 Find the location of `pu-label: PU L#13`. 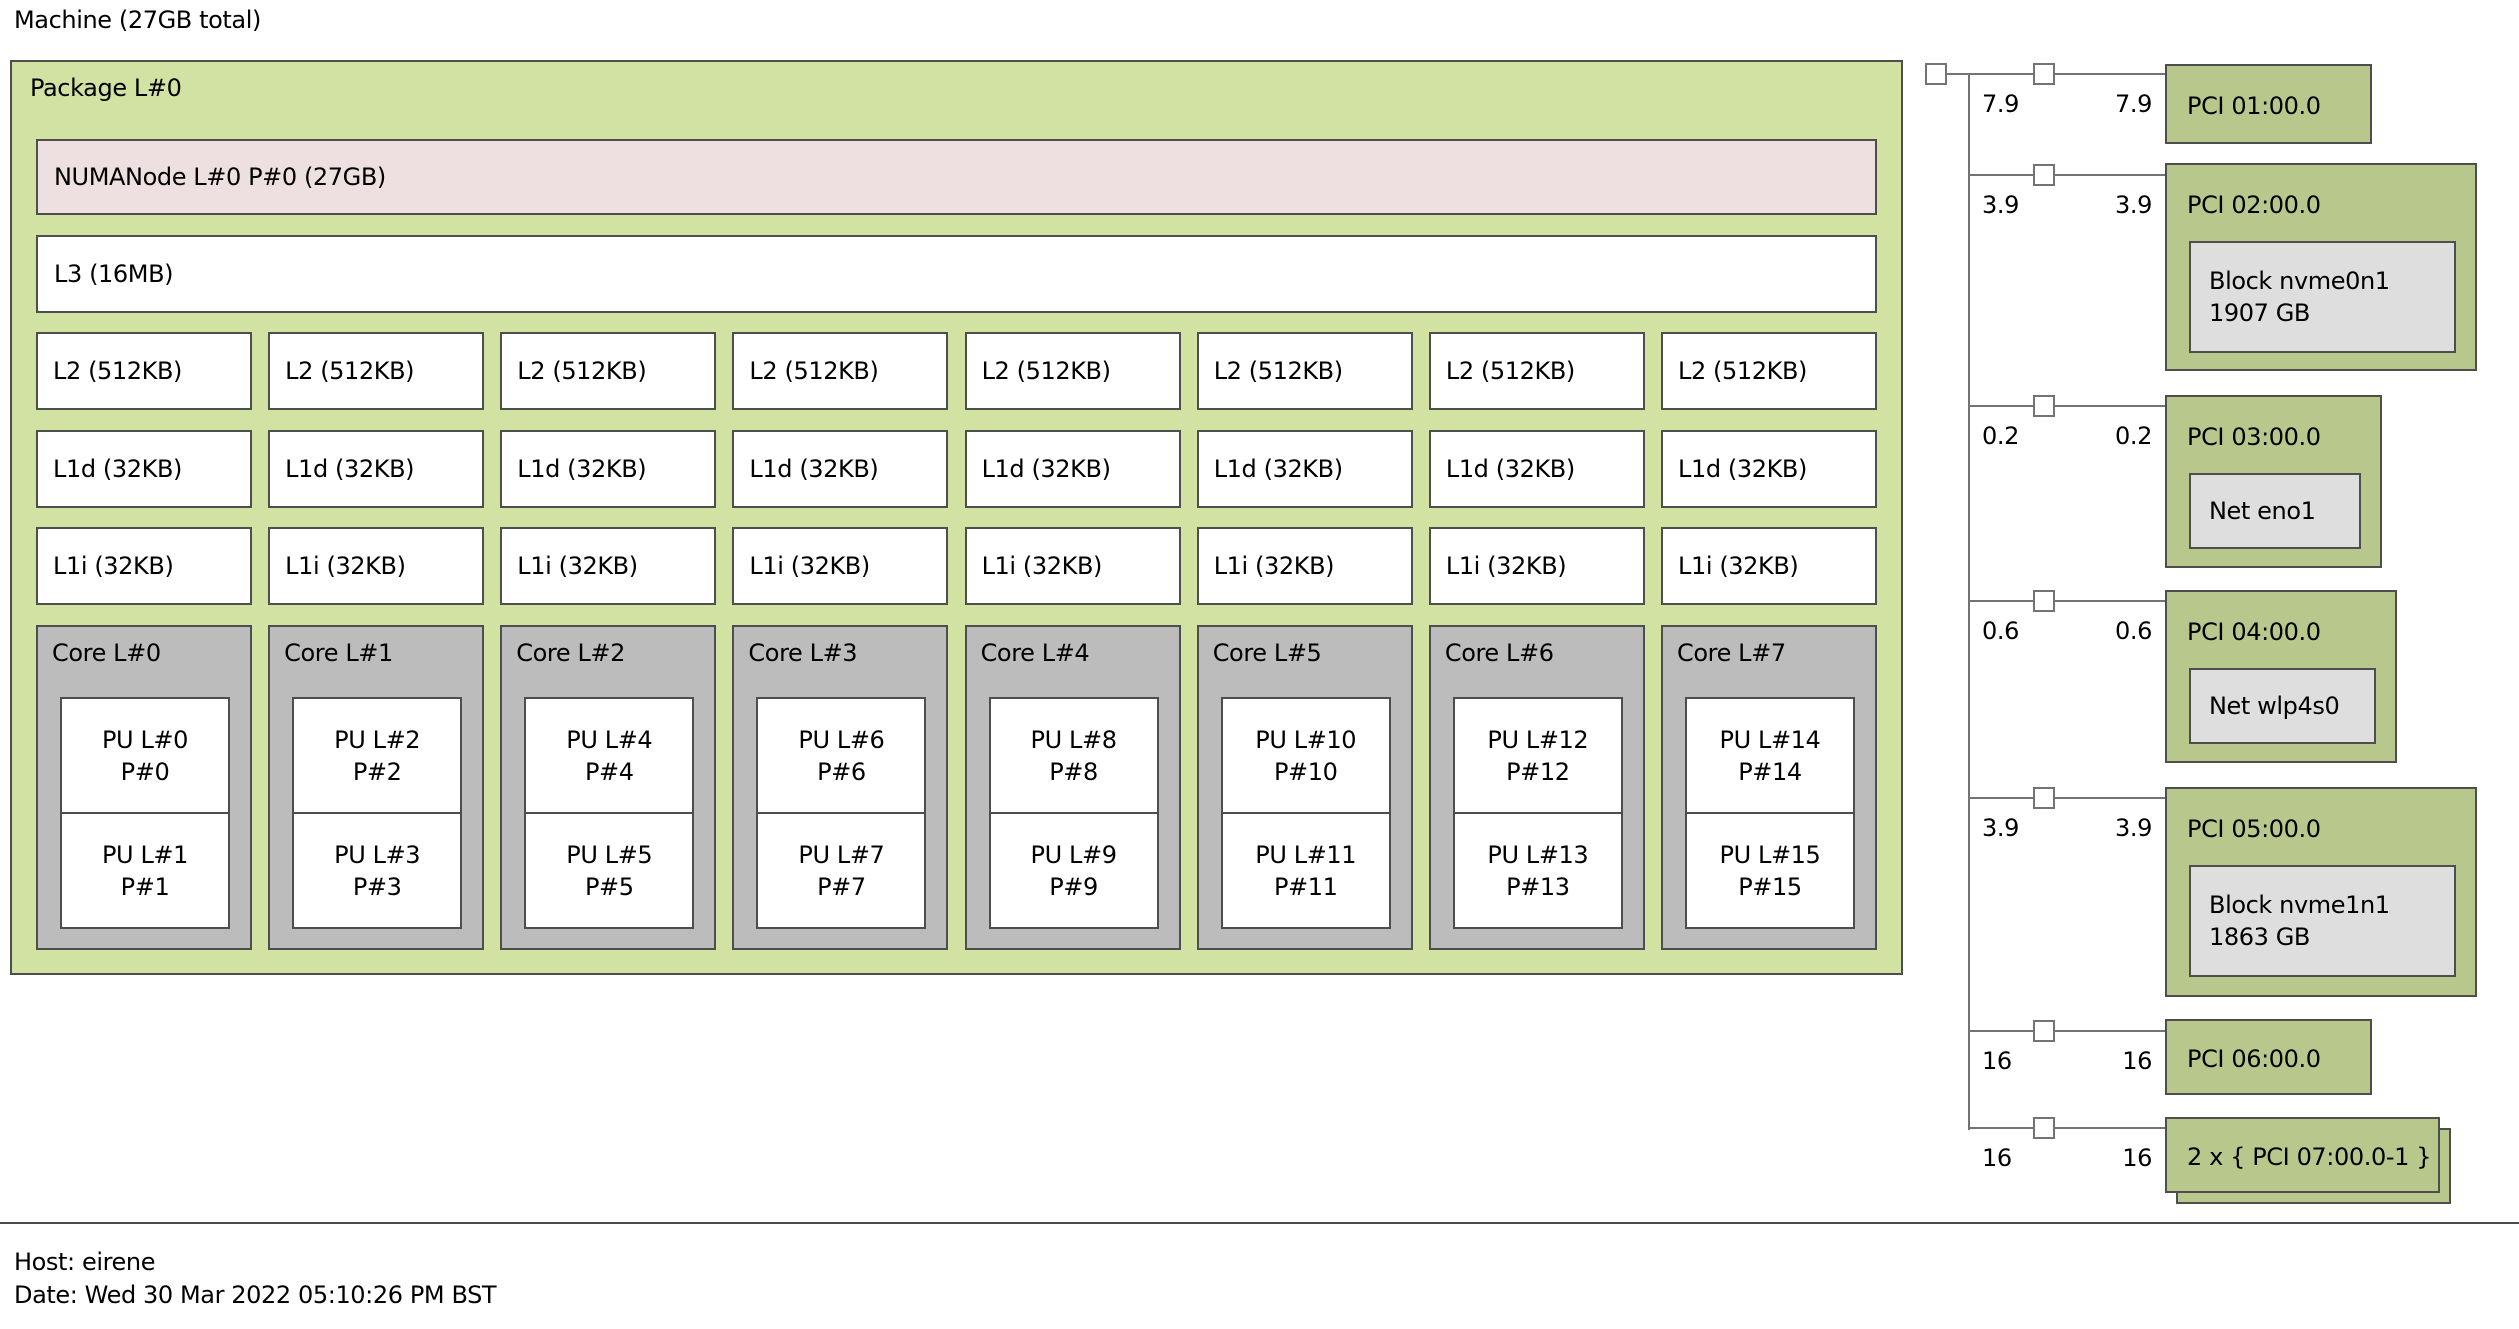

pu-label: PU L#13 is located at coordinates (1538, 854).